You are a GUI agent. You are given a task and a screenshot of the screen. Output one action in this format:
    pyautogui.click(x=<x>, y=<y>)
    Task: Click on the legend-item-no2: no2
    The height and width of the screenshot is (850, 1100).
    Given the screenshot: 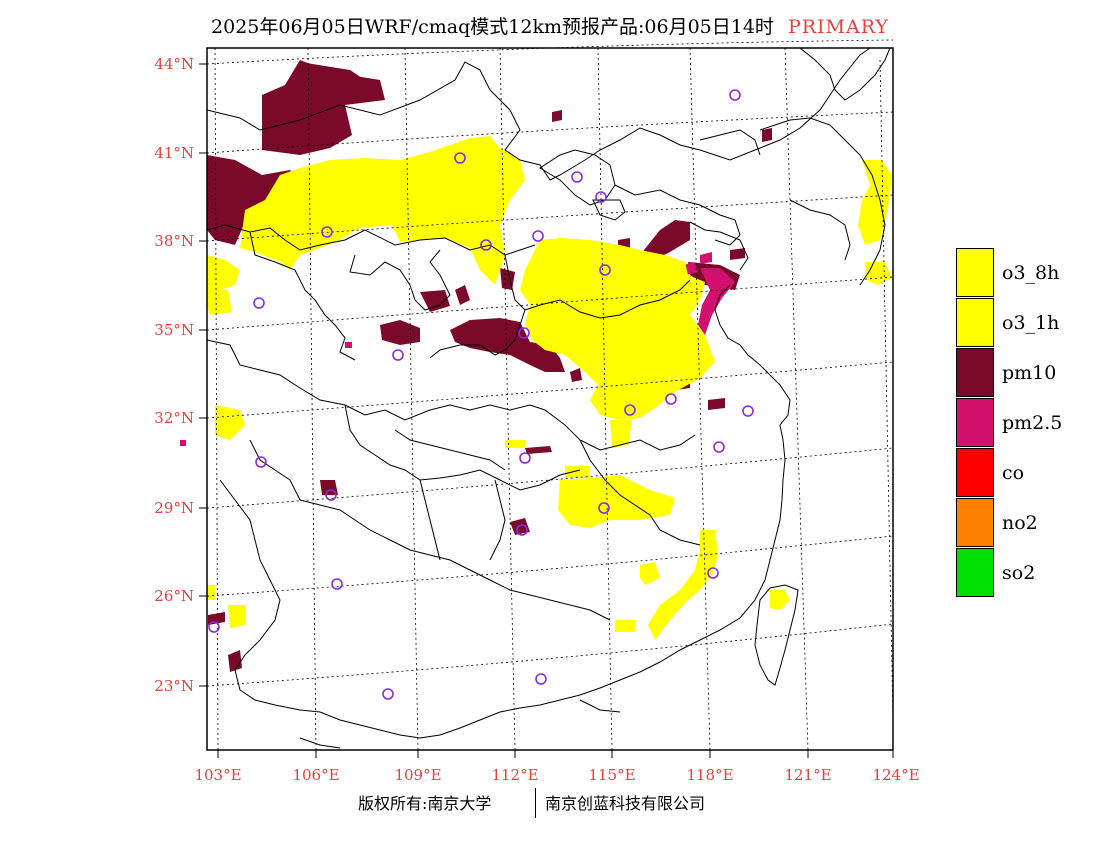 What is the action you would take?
    pyautogui.click(x=1028, y=523)
    